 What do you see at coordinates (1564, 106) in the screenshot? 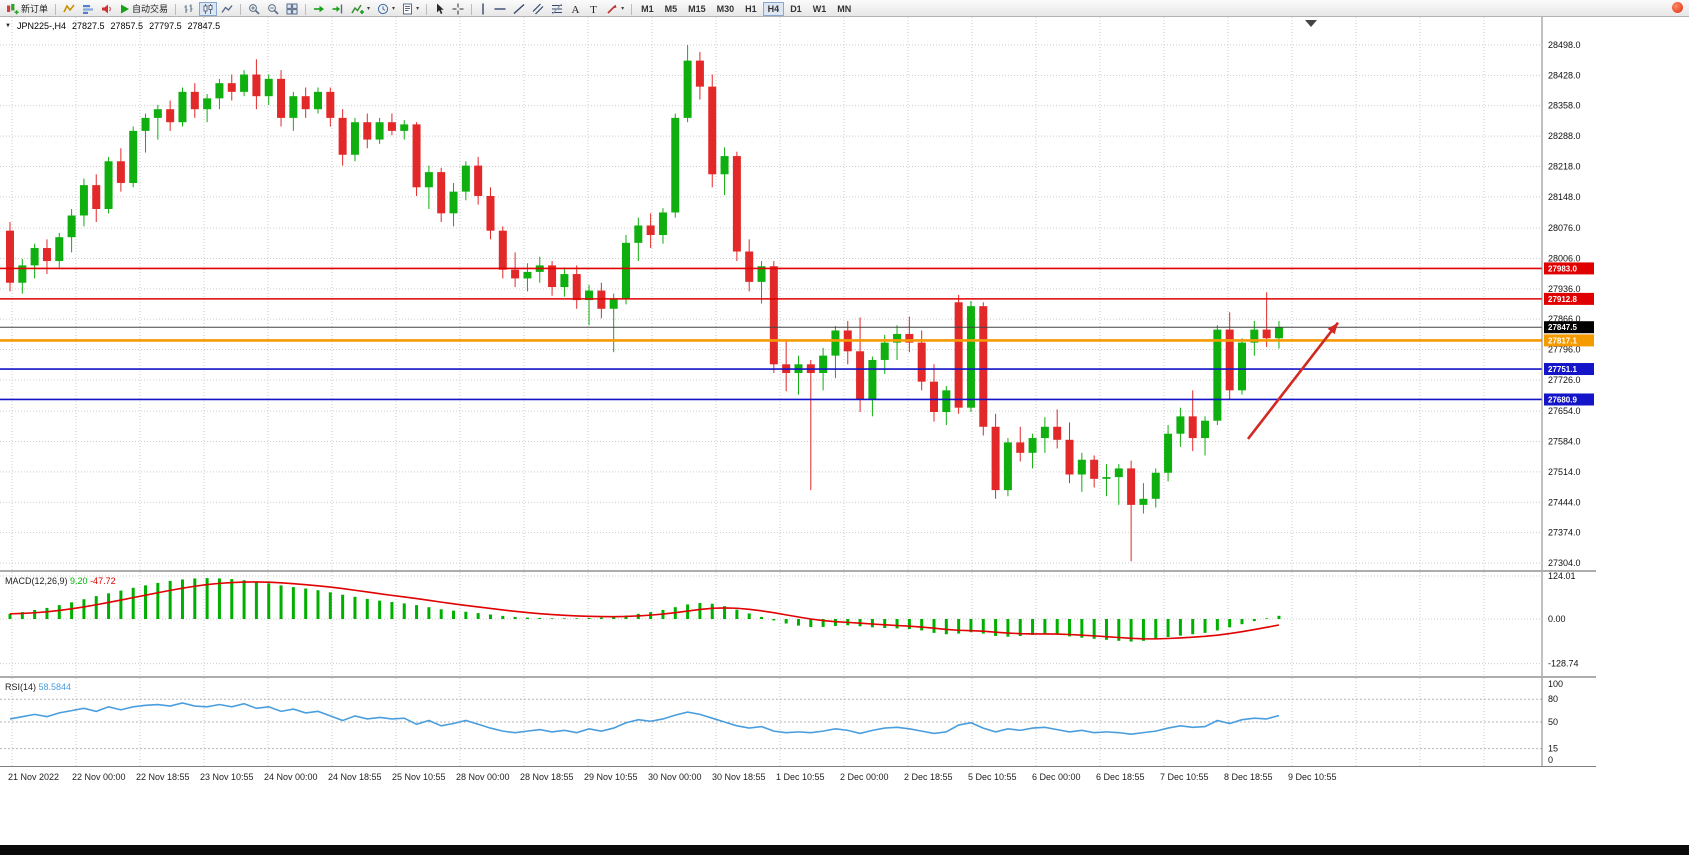
I see `svg-text: 28358.0` at bounding box center [1564, 106].